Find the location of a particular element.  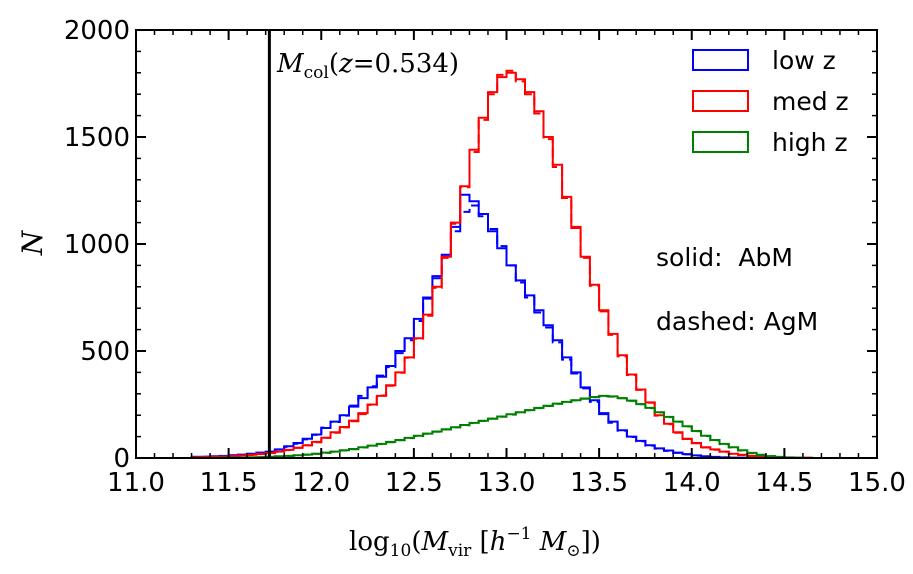

annotation-dashed: dashed: AgM is located at coordinates (737, 321).